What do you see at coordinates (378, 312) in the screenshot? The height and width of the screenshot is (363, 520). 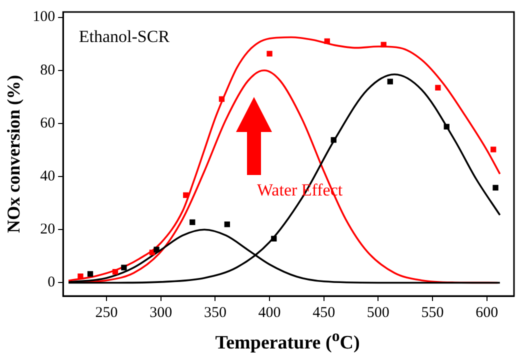 I see `x-tick-label: 500` at bounding box center [378, 312].